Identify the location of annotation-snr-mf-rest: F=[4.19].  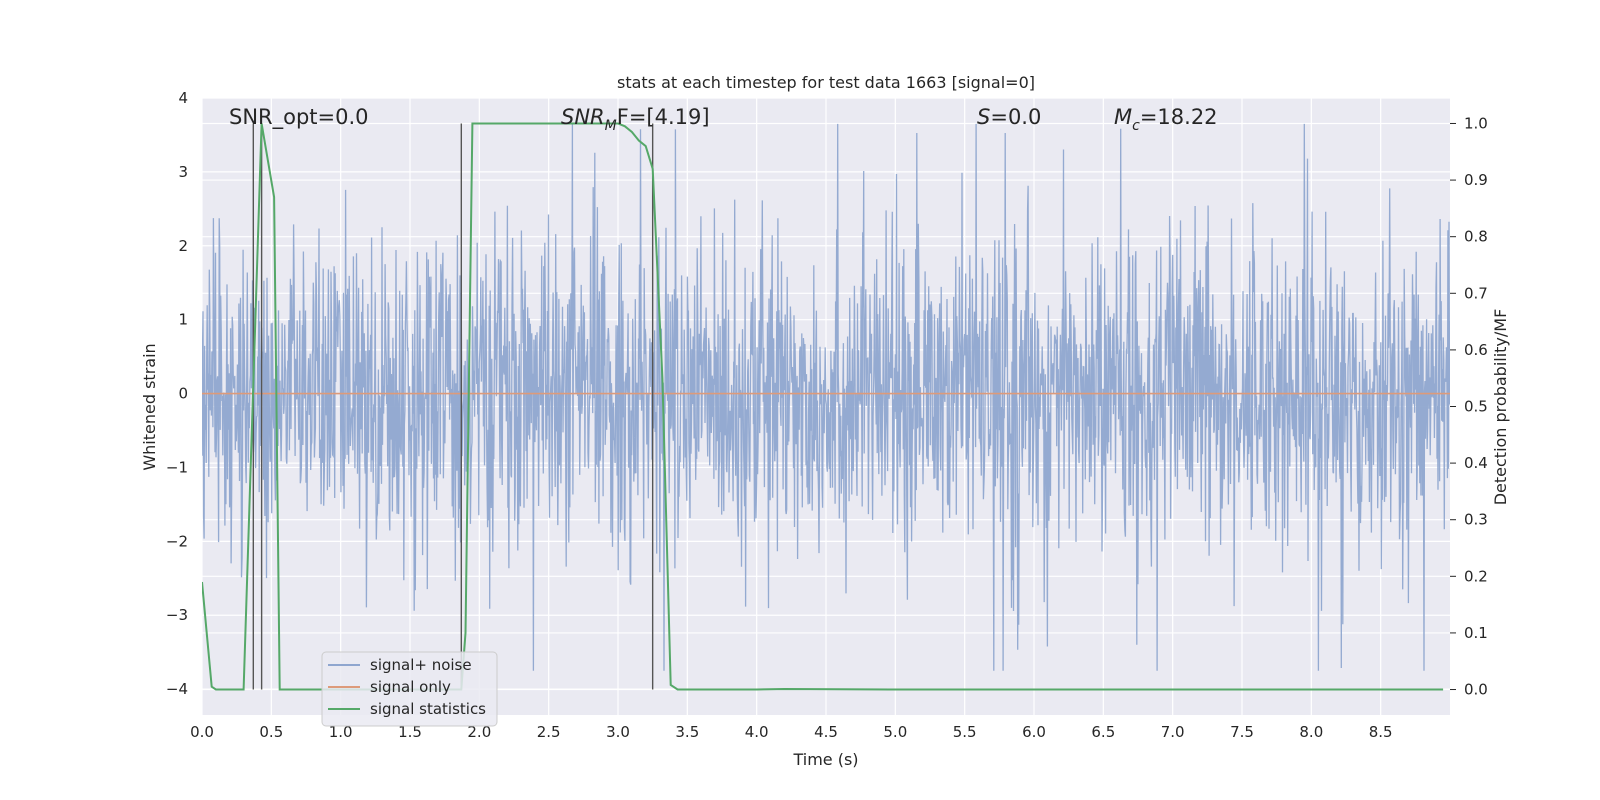
(663, 117).